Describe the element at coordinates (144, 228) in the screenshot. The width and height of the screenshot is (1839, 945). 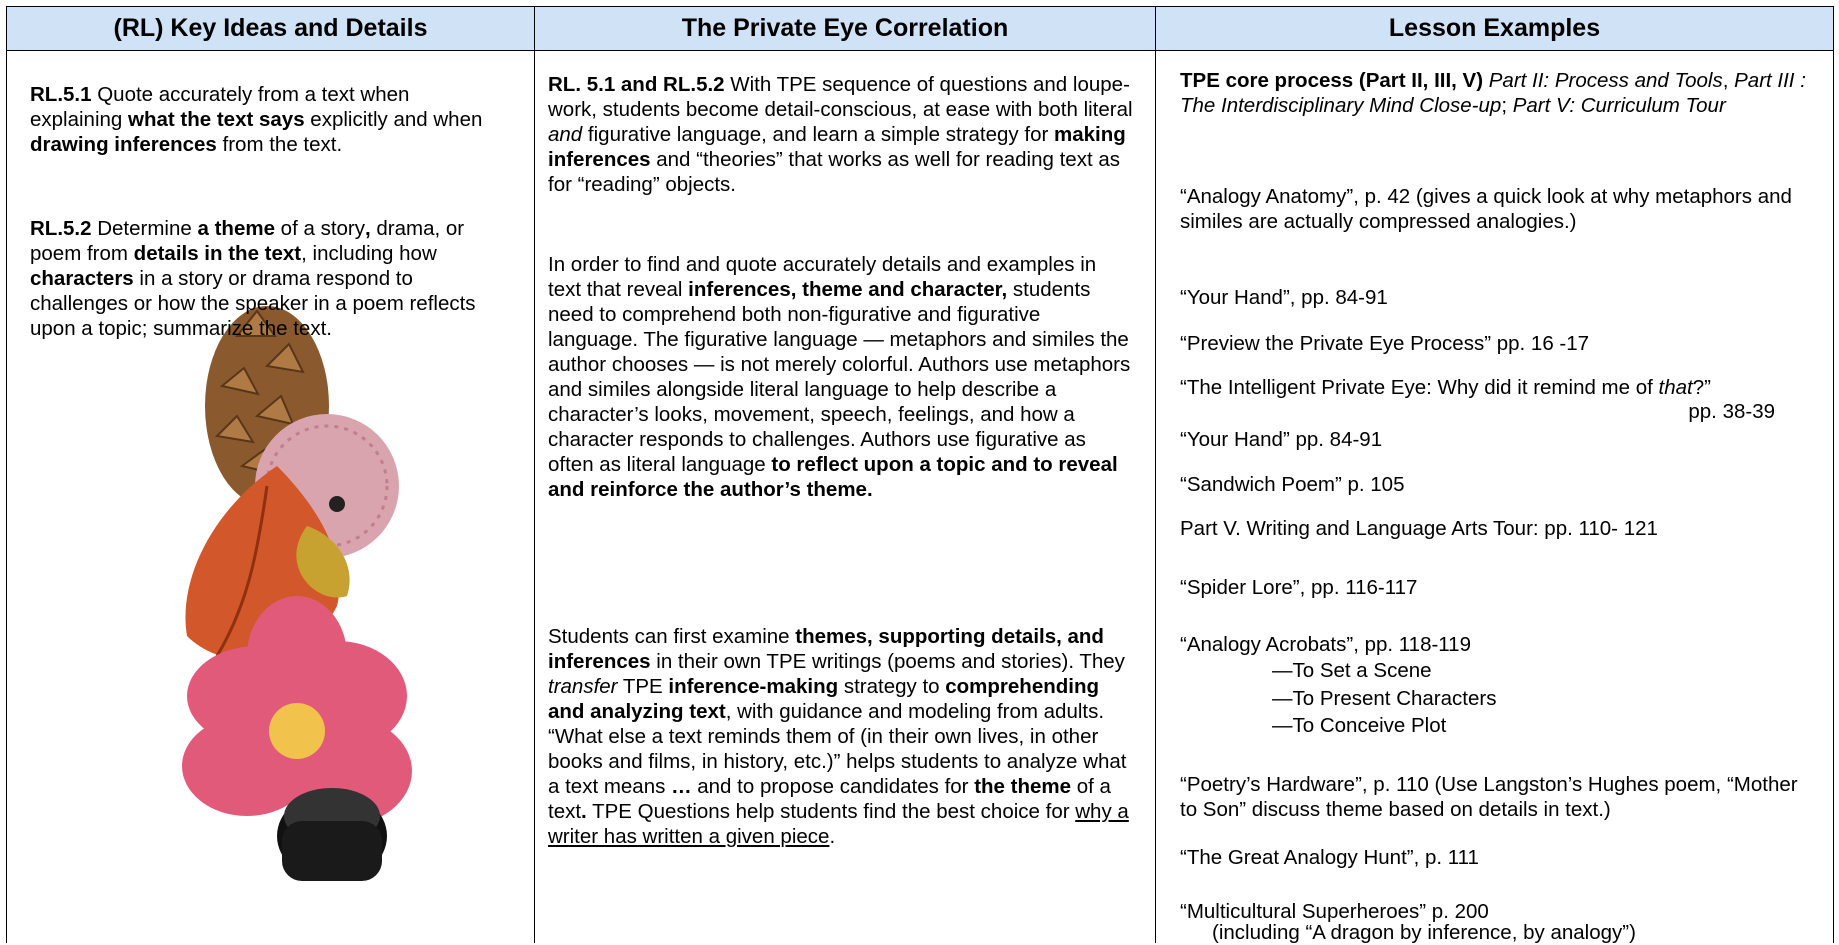
I see `text-run: Determine` at that location.